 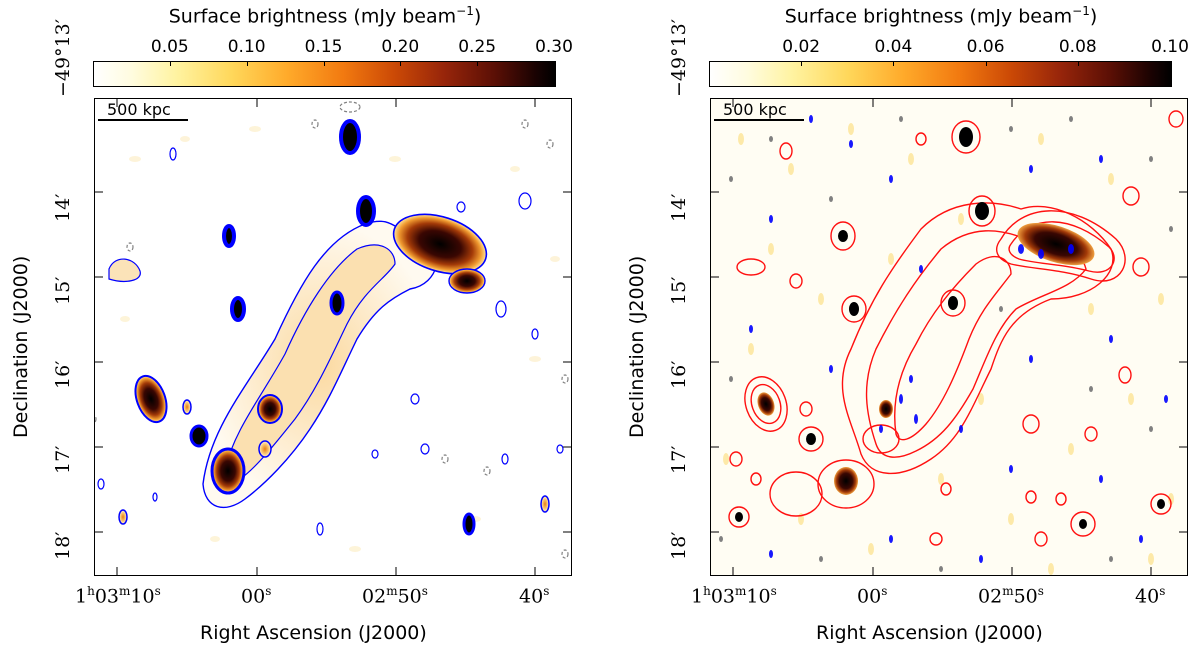 I want to click on colorbar-tick-label: 0.25, so click(x=477, y=47).